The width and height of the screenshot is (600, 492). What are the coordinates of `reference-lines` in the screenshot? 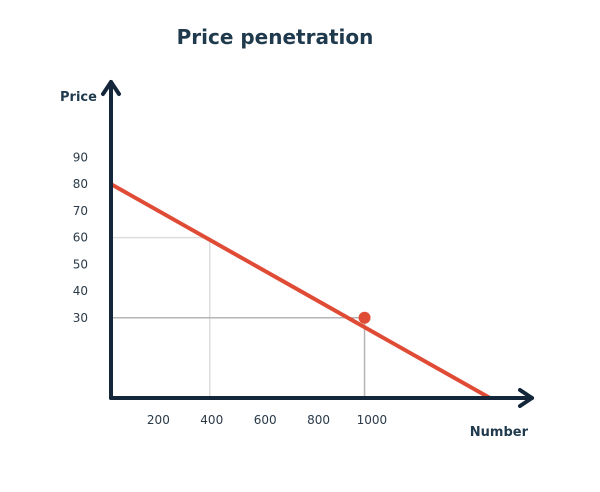 It's located at (238, 317).